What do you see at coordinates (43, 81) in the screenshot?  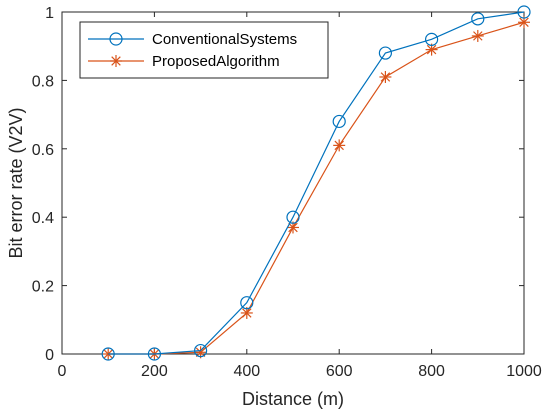 I see `y-tick-label: 0.8` at bounding box center [43, 81].